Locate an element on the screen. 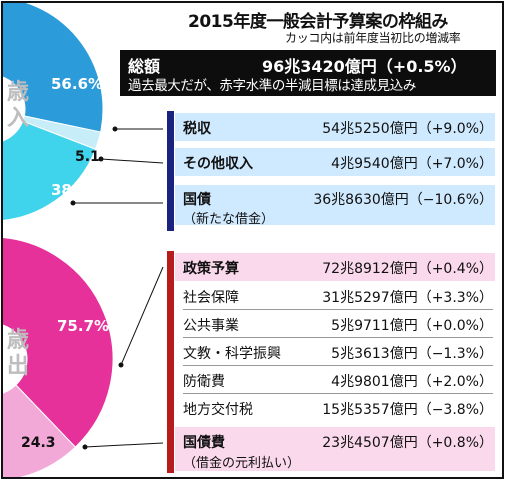 The width and height of the screenshot is (509, 483). revenue-row-bond: 国債 36兆8630億円（−10.6%） is located at coordinates (338, 198).